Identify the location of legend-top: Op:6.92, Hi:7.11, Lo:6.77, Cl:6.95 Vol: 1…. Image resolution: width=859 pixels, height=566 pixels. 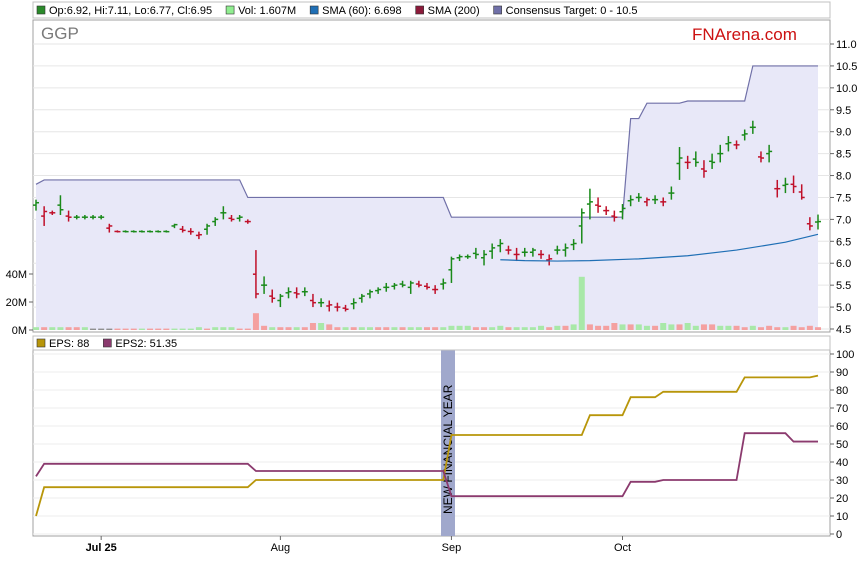
(337, 11).